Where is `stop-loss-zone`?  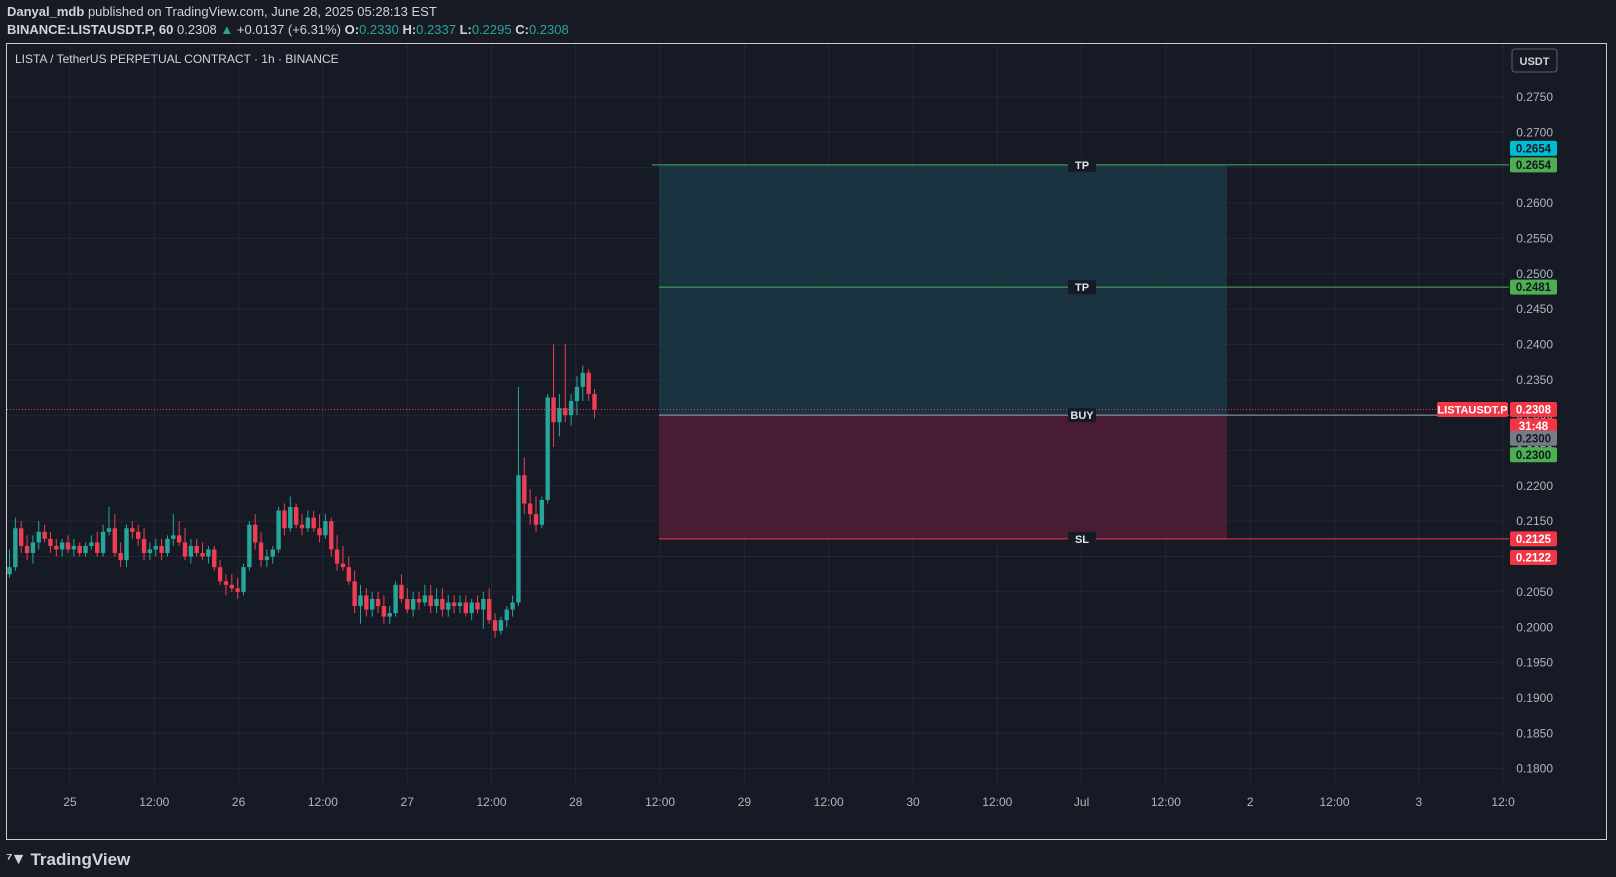 stop-loss-zone is located at coordinates (943, 477).